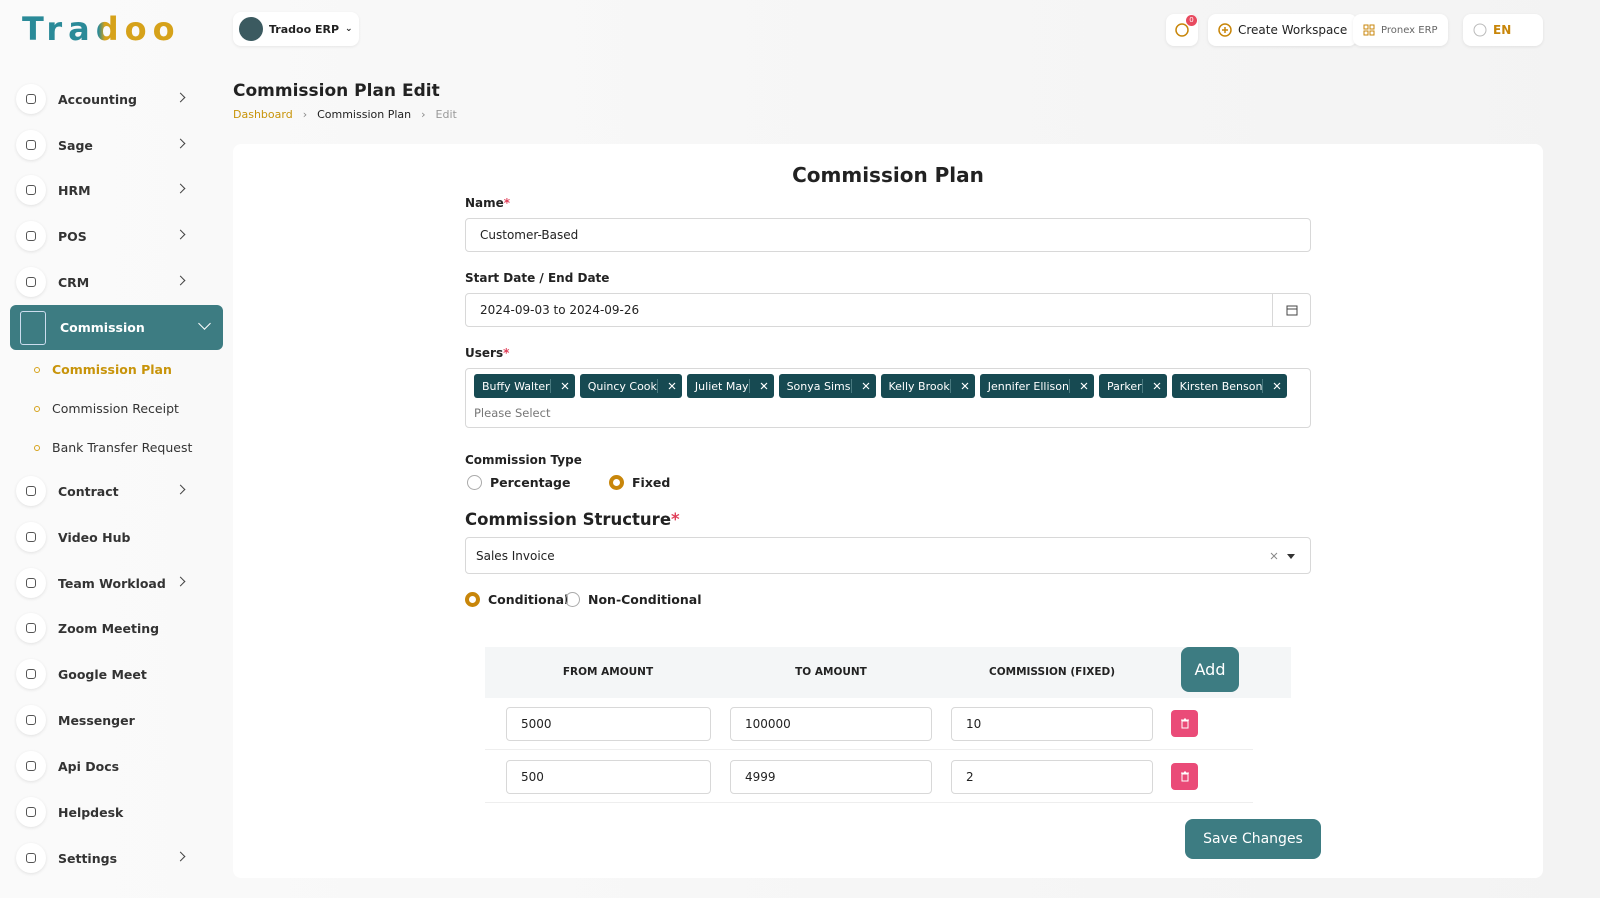 The width and height of the screenshot is (1600, 898). Describe the element at coordinates (121, 766) in the screenshot. I see `nav-item: Api Docs` at that location.